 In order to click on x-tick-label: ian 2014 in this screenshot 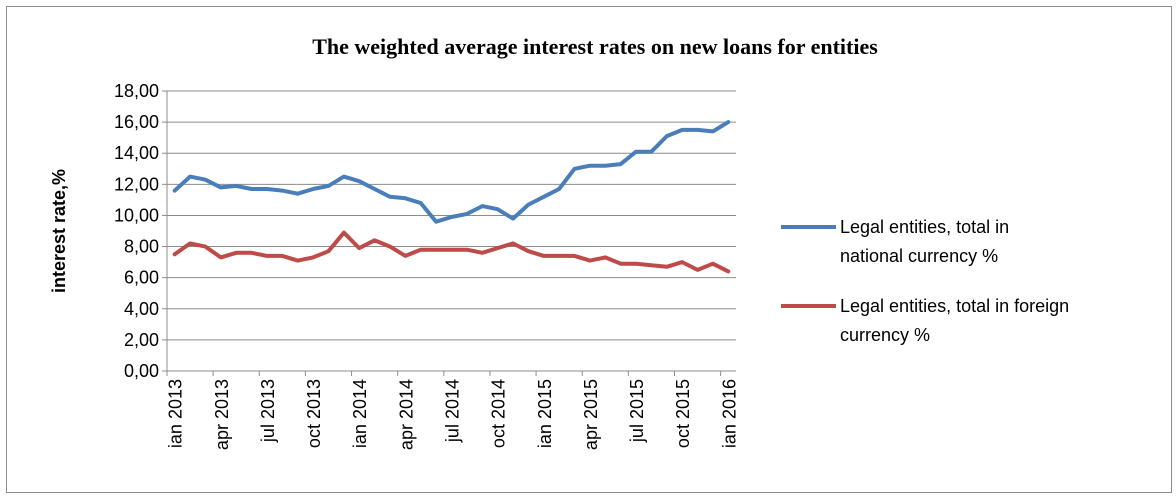, I will do `click(360, 413)`.